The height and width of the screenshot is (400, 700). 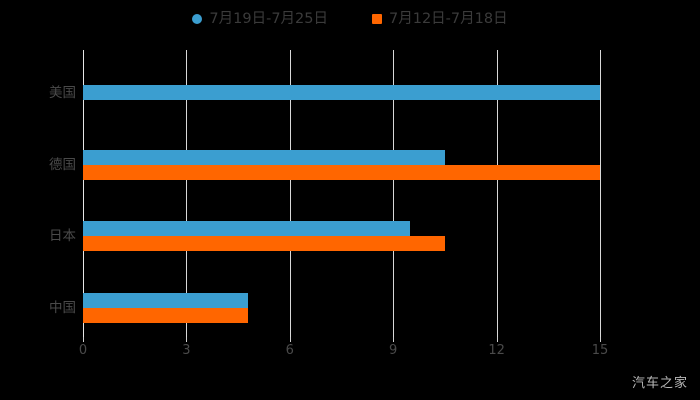 I want to click on x-tick-label-3: 3, so click(x=186, y=350).